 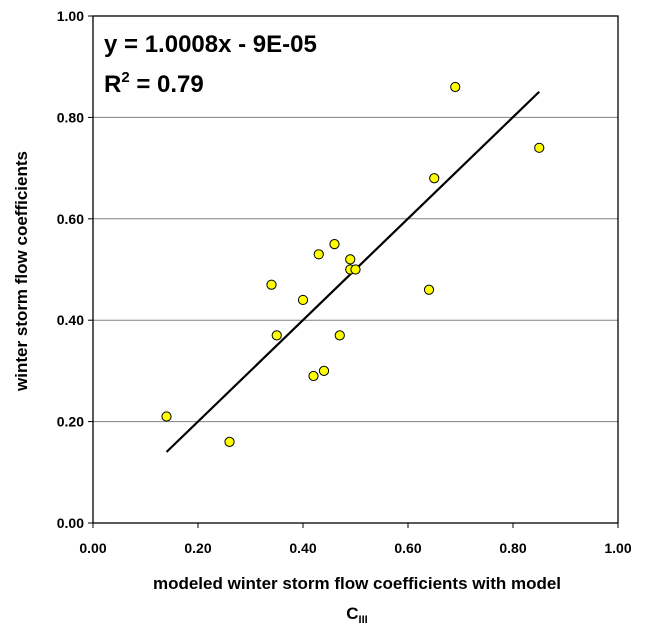 What do you see at coordinates (210, 44) in the screenshot?
I see `equation-label: y = 1.0008x - 9E-05` at bounding box center [210, 44].